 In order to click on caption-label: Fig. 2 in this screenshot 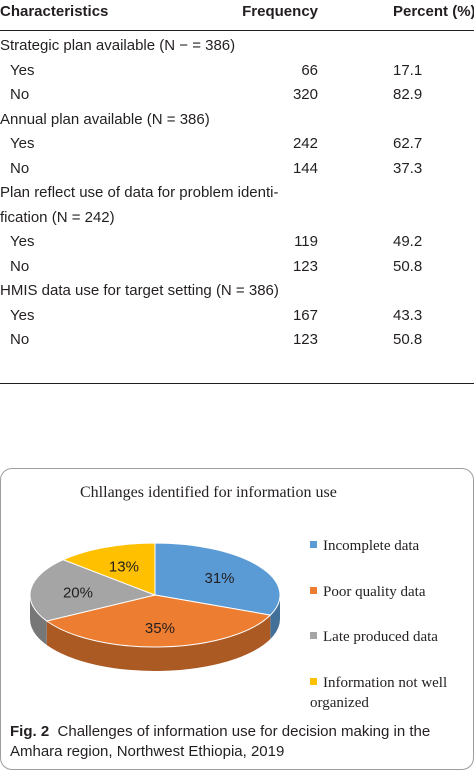, I will do `click(30, 731)`.